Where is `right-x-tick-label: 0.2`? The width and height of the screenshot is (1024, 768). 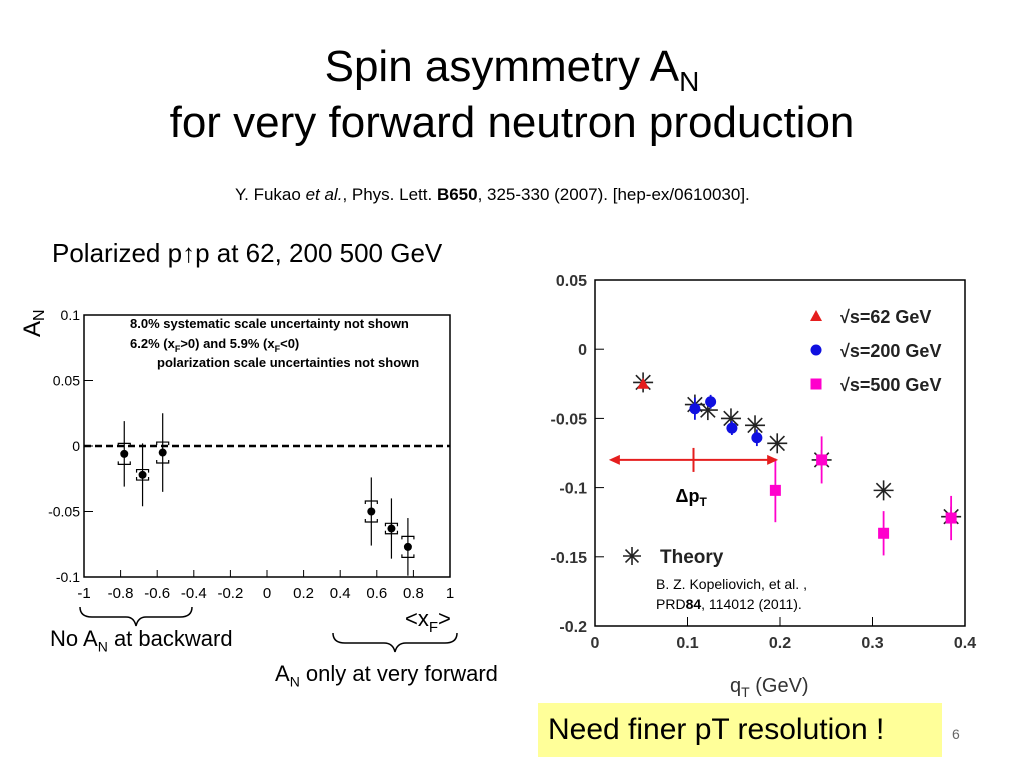 right-x-tick-label: 0.2 is located at coordinates (780, 643).